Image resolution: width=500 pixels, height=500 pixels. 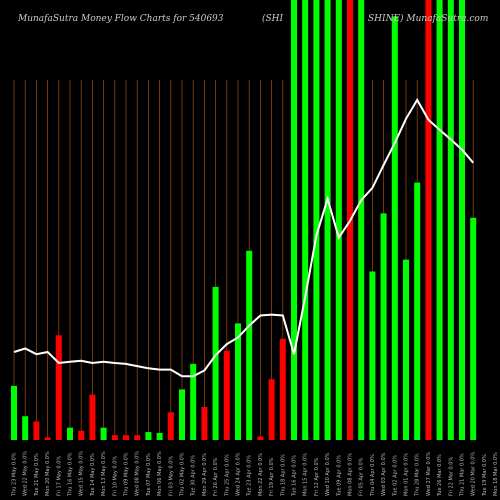 I want to click on x-tick-label: Tue 02 Apr 0.0%, so click(x=395, y=476).